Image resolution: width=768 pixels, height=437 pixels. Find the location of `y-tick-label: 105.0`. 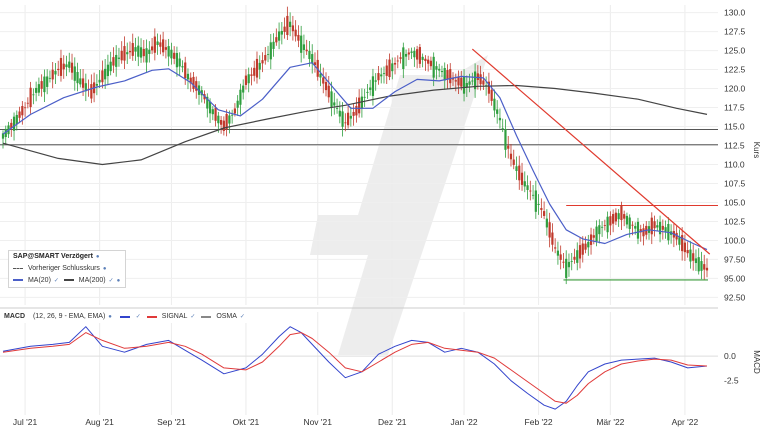

y-tick-label: 105.0 is located at coordinates (735, 202).